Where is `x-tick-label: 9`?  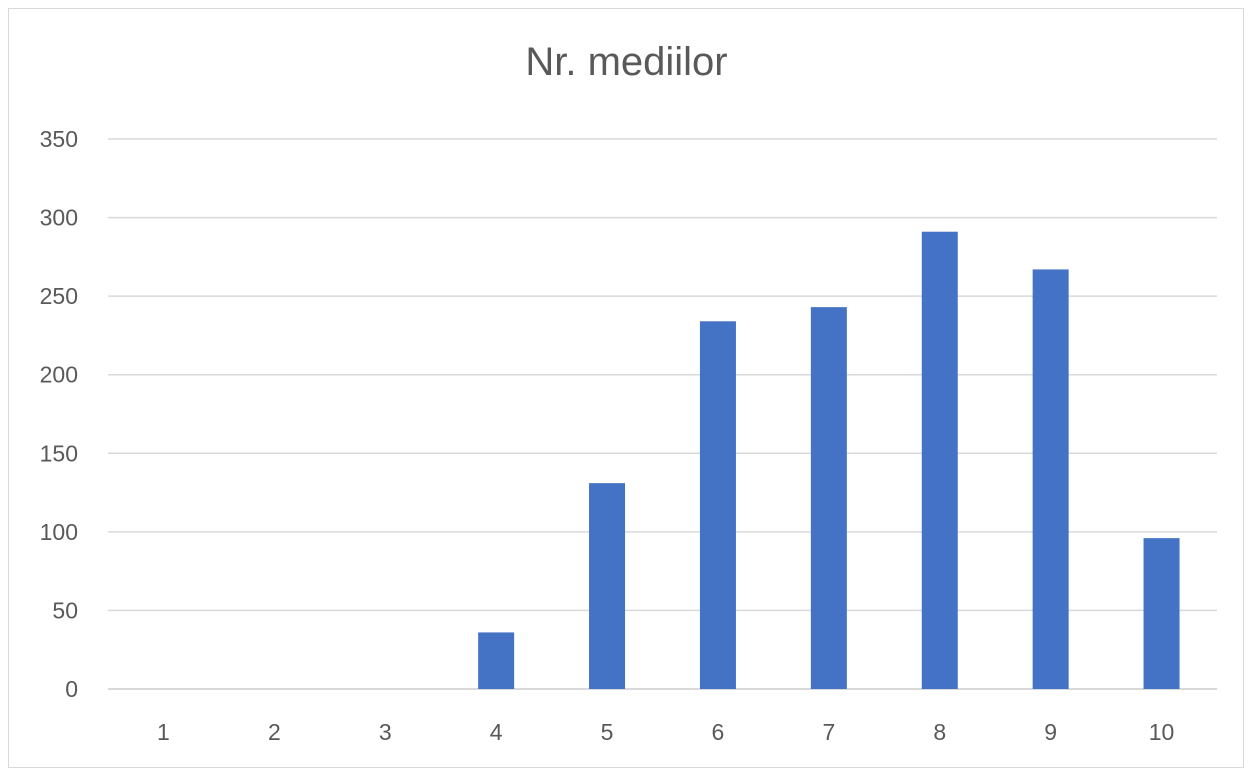 x-tick-label: 9 is located at coordinates (1050, 732).